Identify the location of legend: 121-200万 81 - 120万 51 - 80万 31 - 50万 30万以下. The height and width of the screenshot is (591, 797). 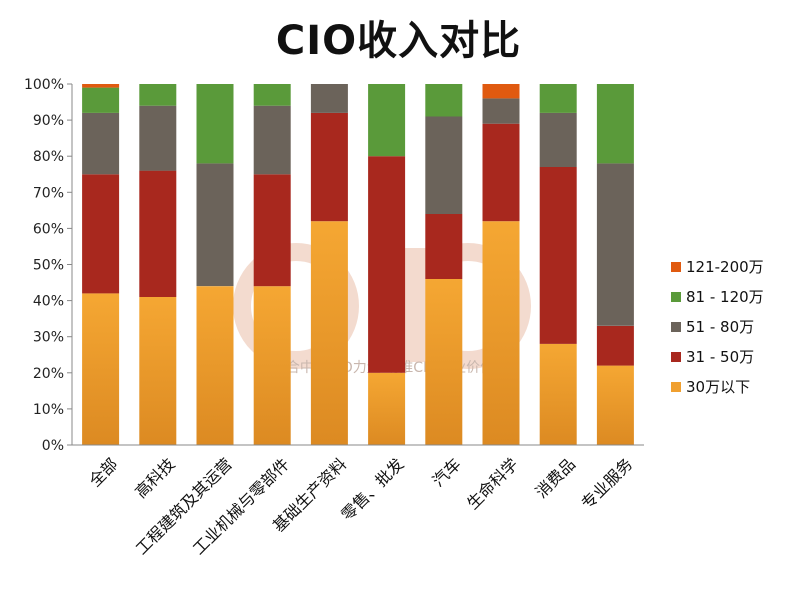
(717, 327).